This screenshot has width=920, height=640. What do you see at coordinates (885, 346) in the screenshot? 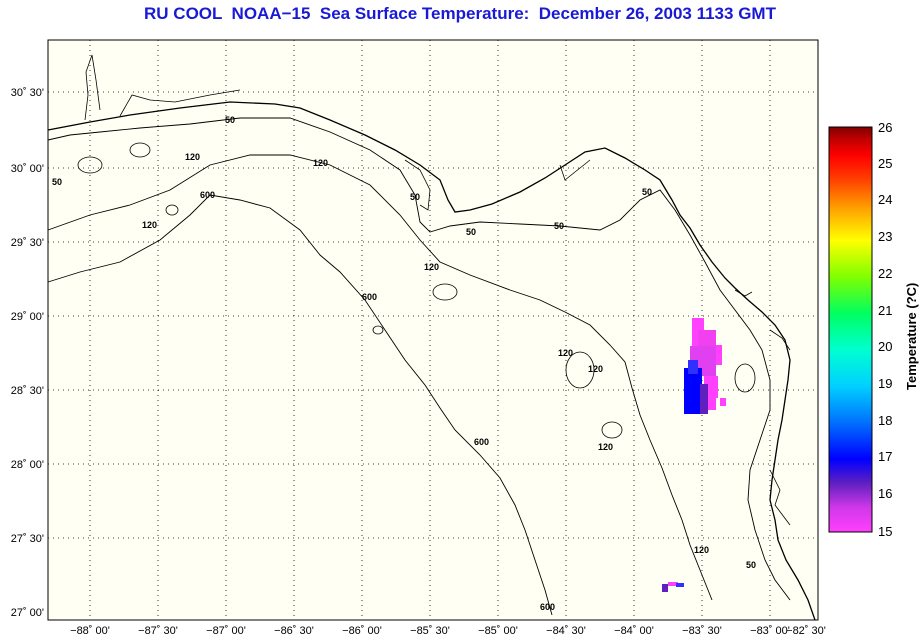
I see `colorbar-tick: 20` at bounding box center [885, 346].